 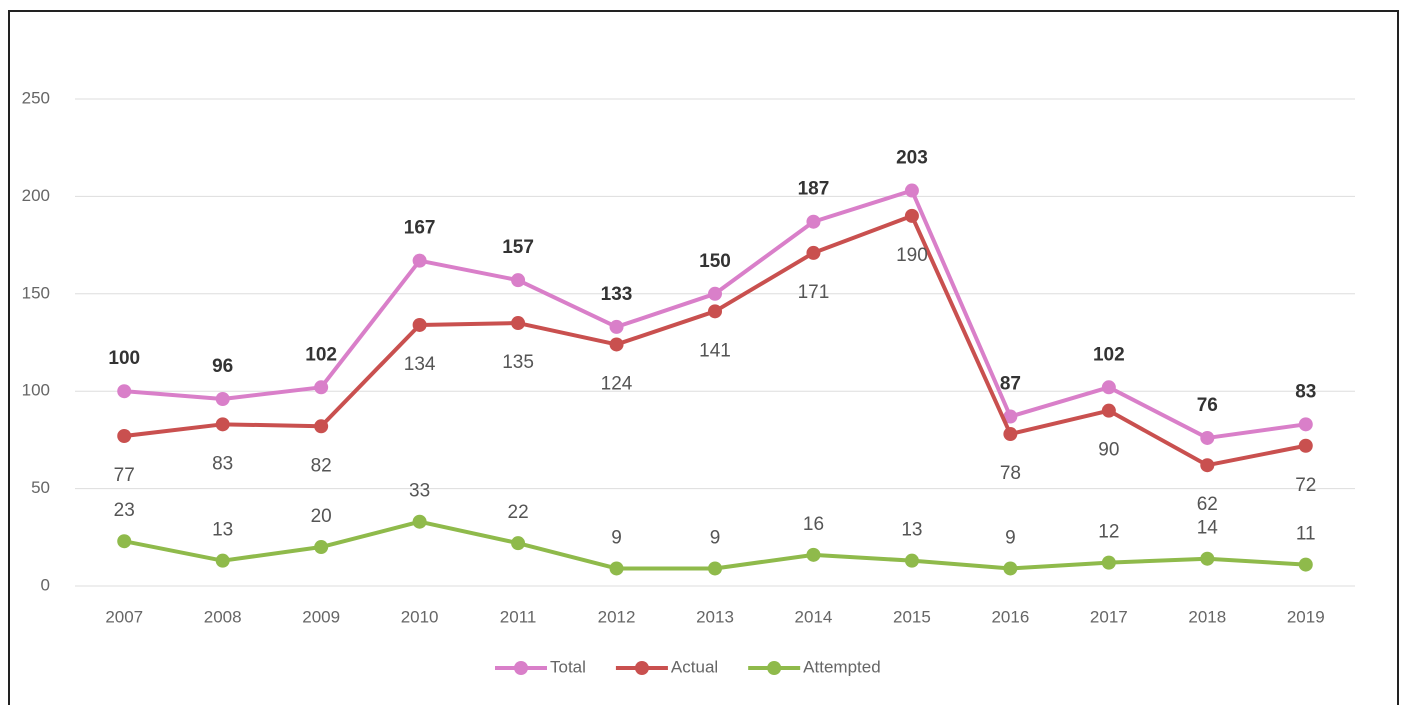 I want to click on data-label: 171, so click(x=814, y=292).